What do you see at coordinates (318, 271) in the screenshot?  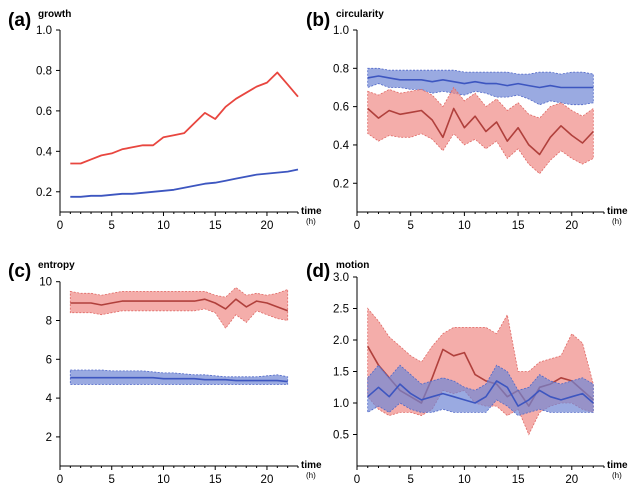 I see `panel-label: (d)` at bounding box center [318, 271].